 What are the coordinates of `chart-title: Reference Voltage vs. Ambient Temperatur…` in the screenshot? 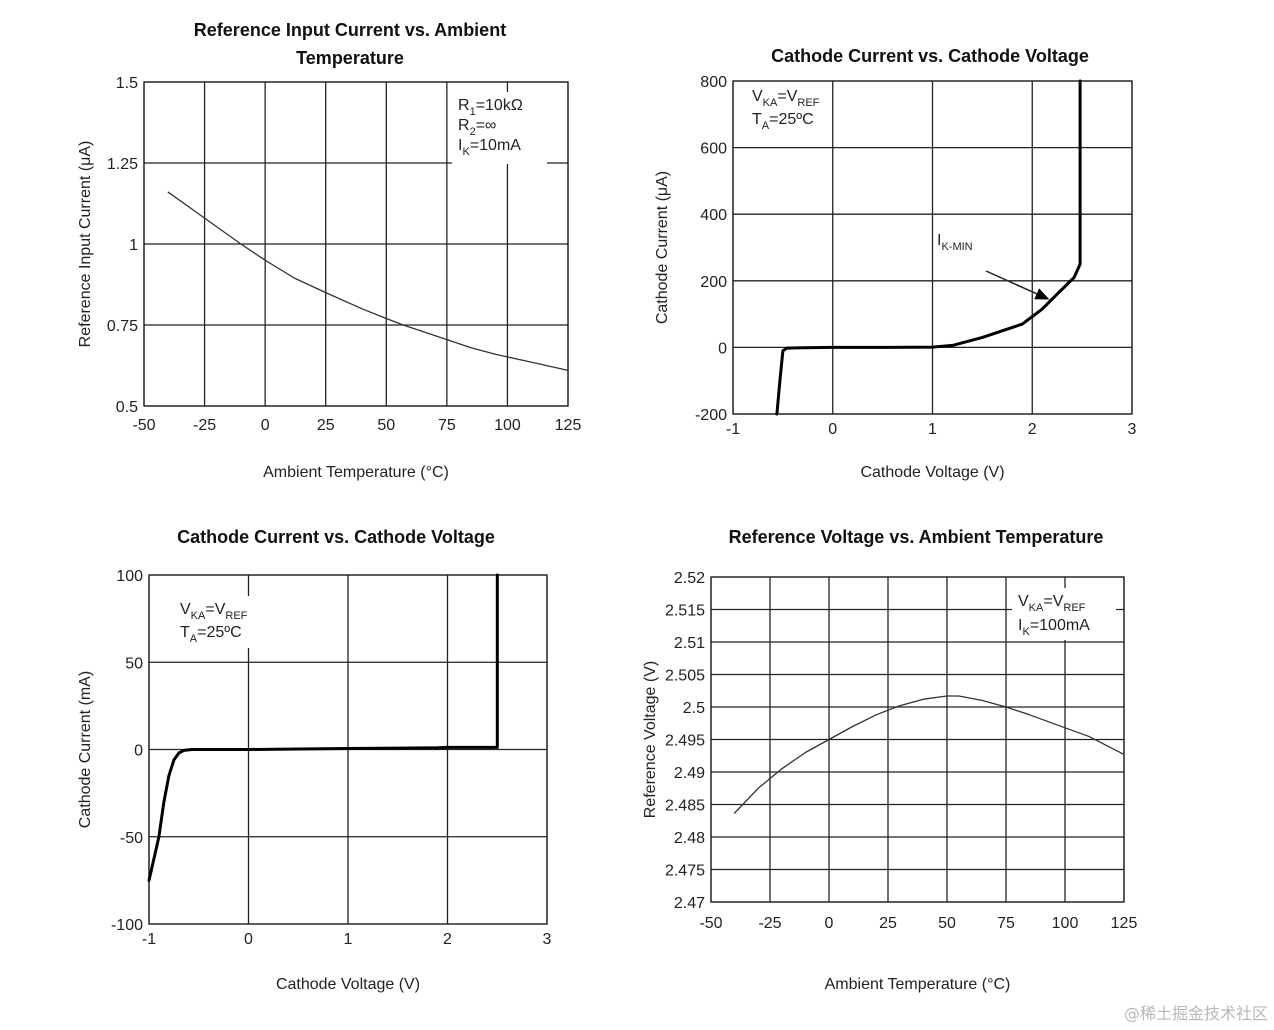 It's located at (916, 537).